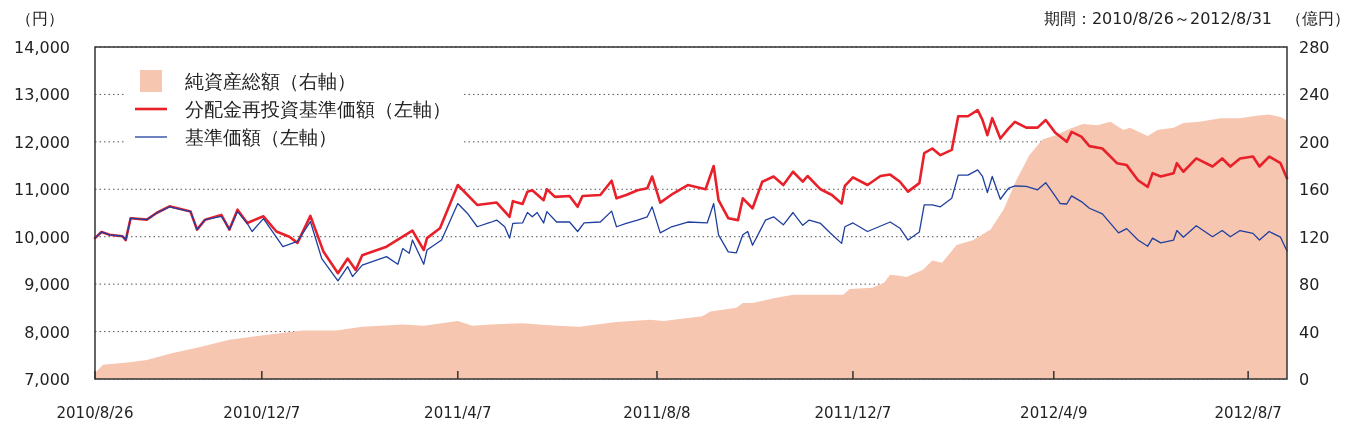 Image resolution: width=1350 pixels, height=431 pixels. I want to click on y-tick-label: 11,000, so click(42, 190).